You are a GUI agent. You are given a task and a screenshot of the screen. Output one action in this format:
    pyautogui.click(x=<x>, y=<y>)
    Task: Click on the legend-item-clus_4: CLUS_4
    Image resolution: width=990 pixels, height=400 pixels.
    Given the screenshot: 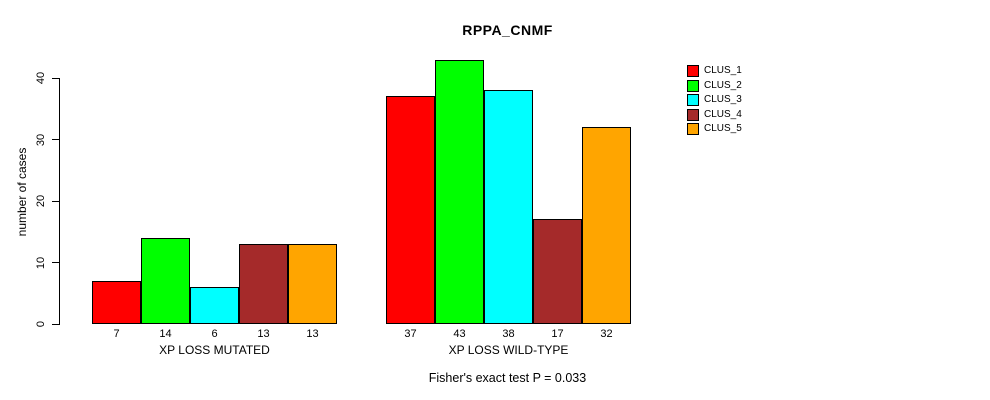 What is the action you would take?
    pyautogui.click(x=714, y=114)
    